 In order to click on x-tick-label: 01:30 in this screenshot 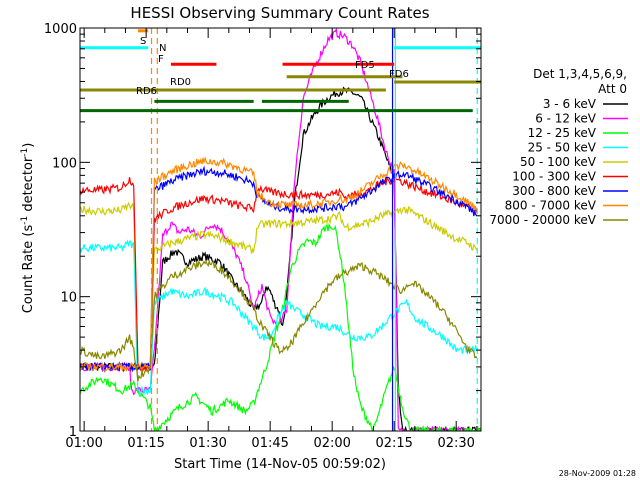, I will do `click(207, 443)`.